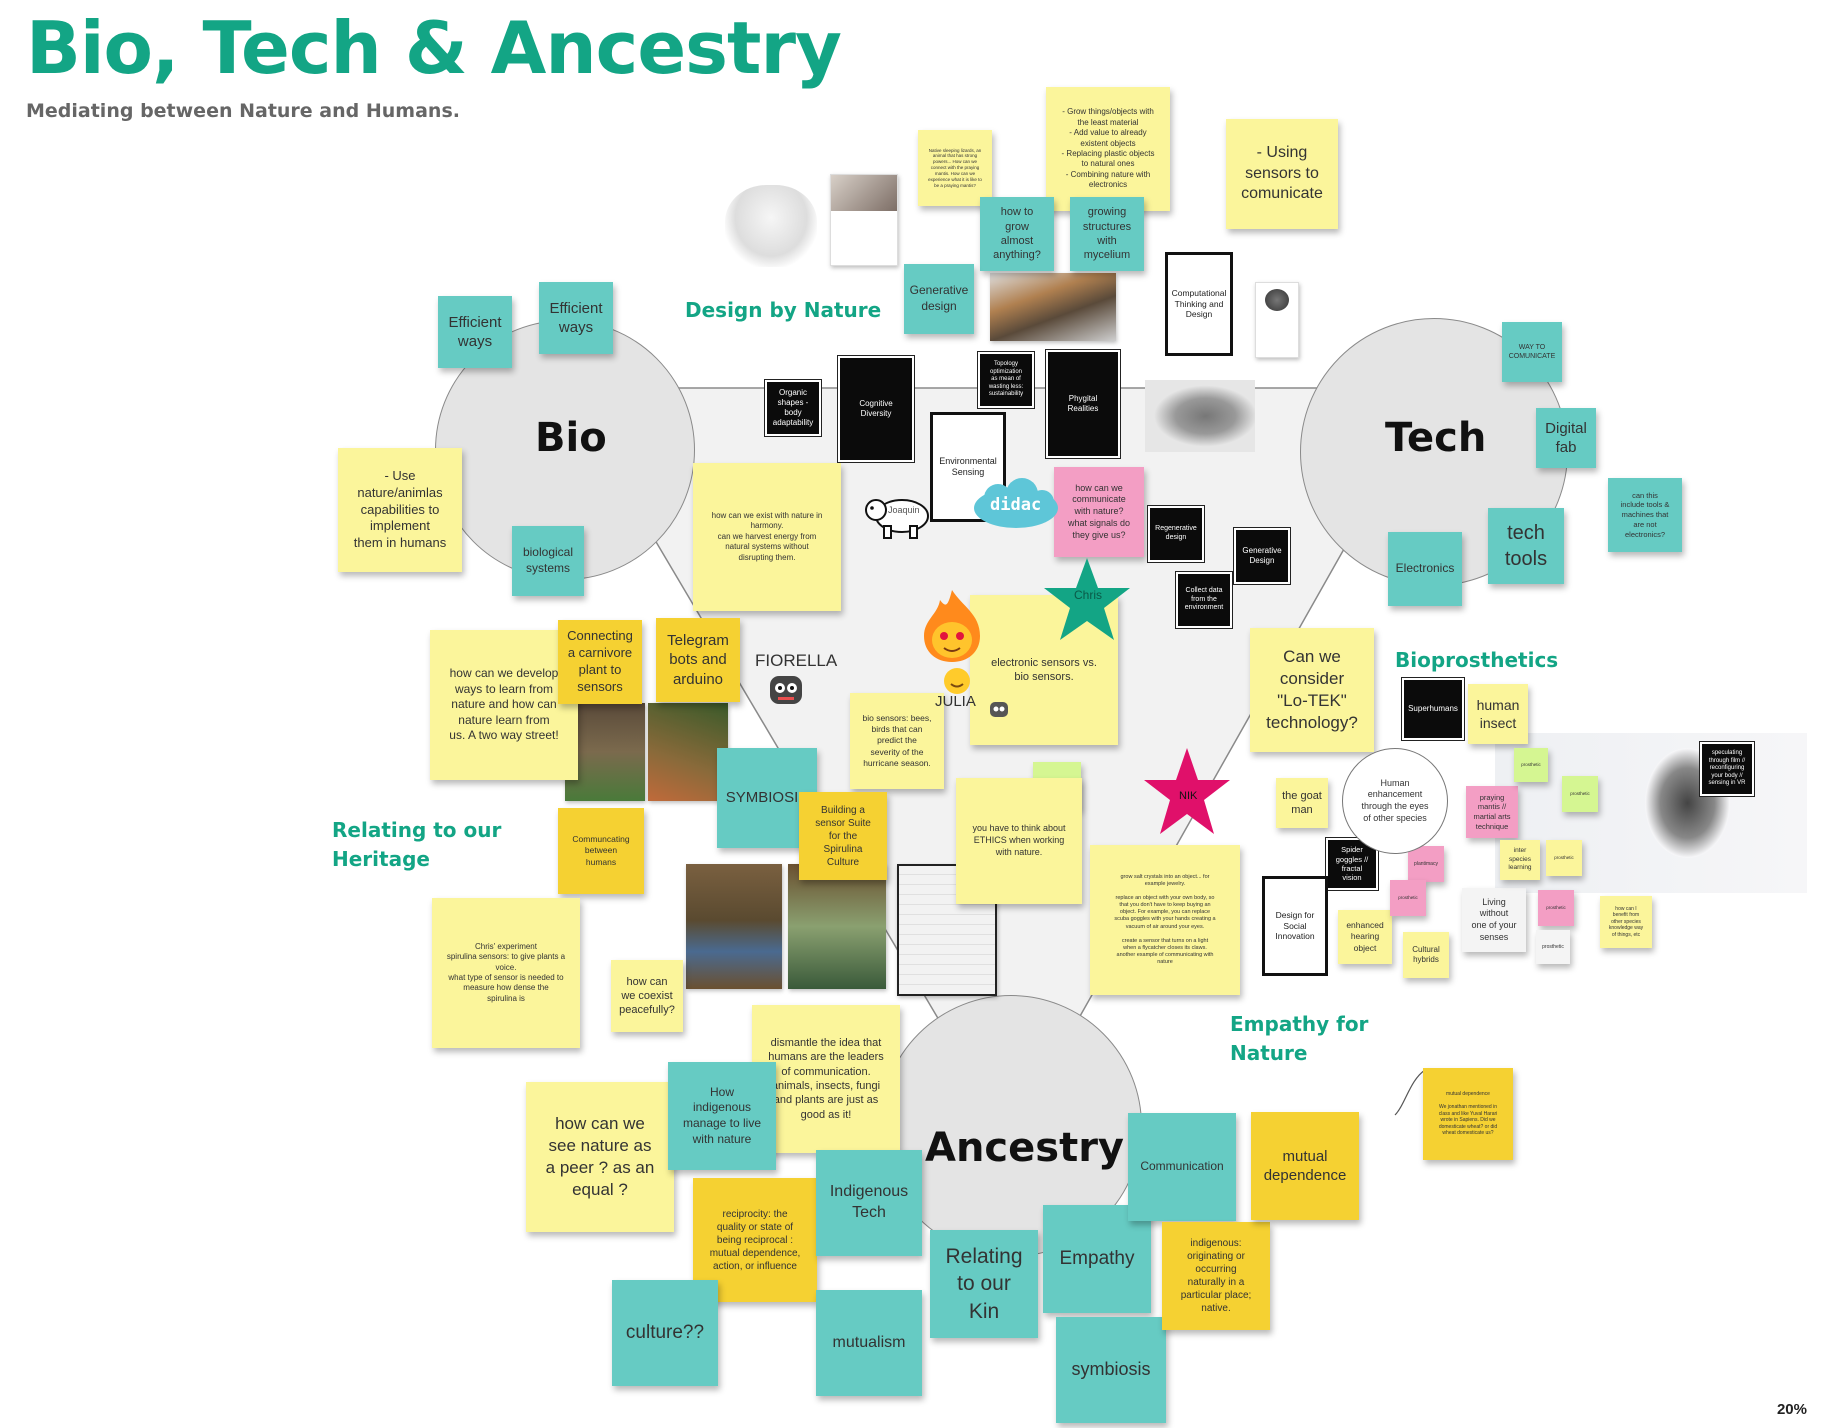 Image resolution: width=1827 pixels, height=1428 pixels. I want to click on sticky-praying-mantis: praying mantis // martial arts technique, so click(1492, 812).